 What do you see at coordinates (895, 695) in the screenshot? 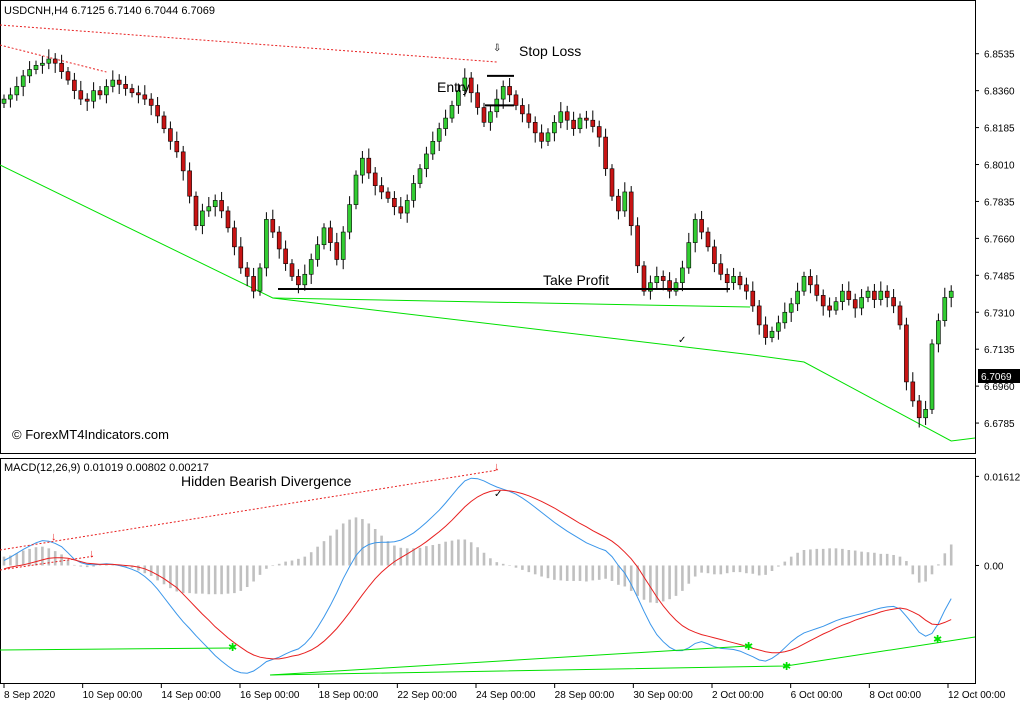
I see `time-tick-label: 8 Oct 00:00` at bounding box center [895, 695].